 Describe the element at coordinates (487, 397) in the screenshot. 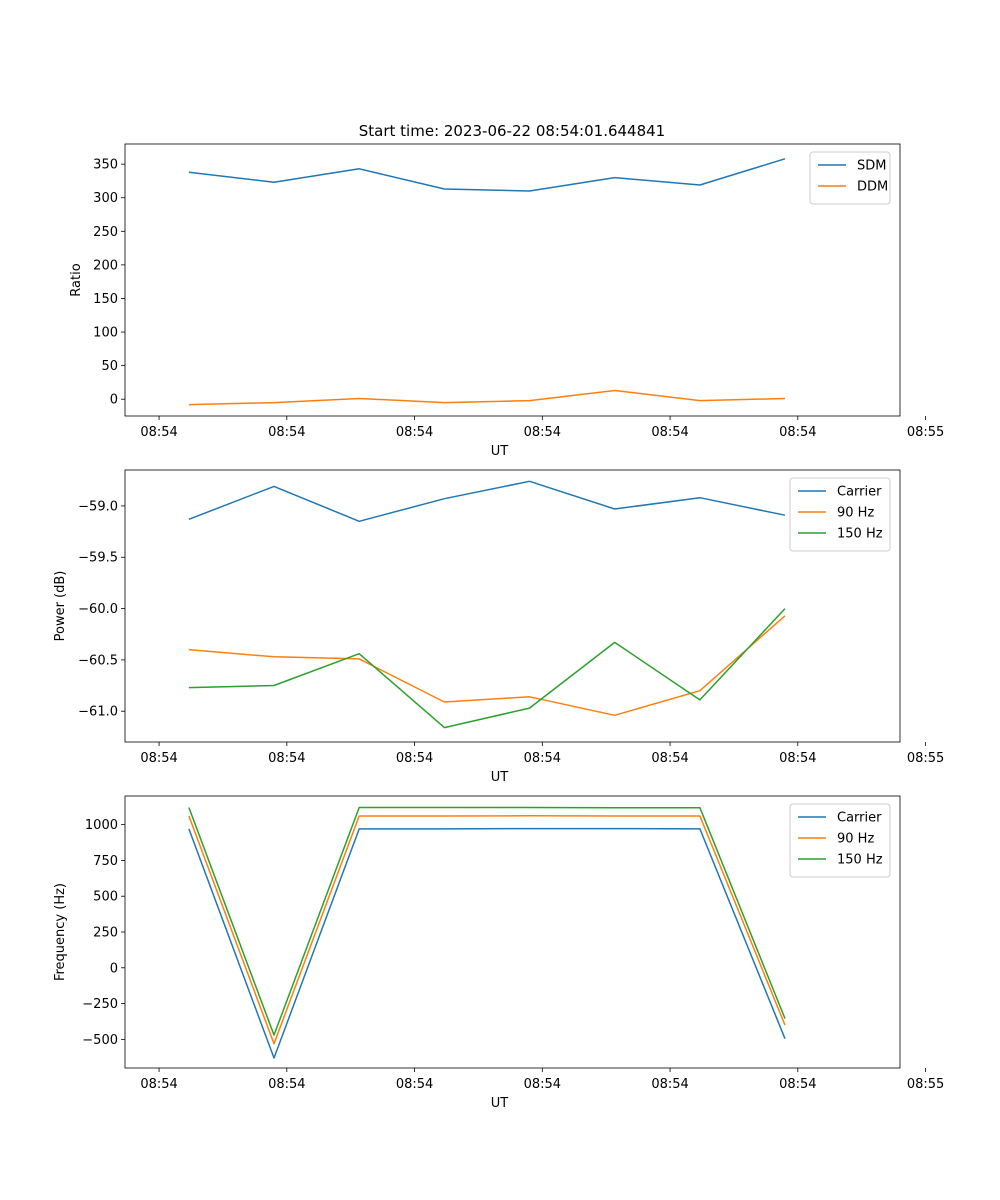

I see `series-line-ddm` at that location.